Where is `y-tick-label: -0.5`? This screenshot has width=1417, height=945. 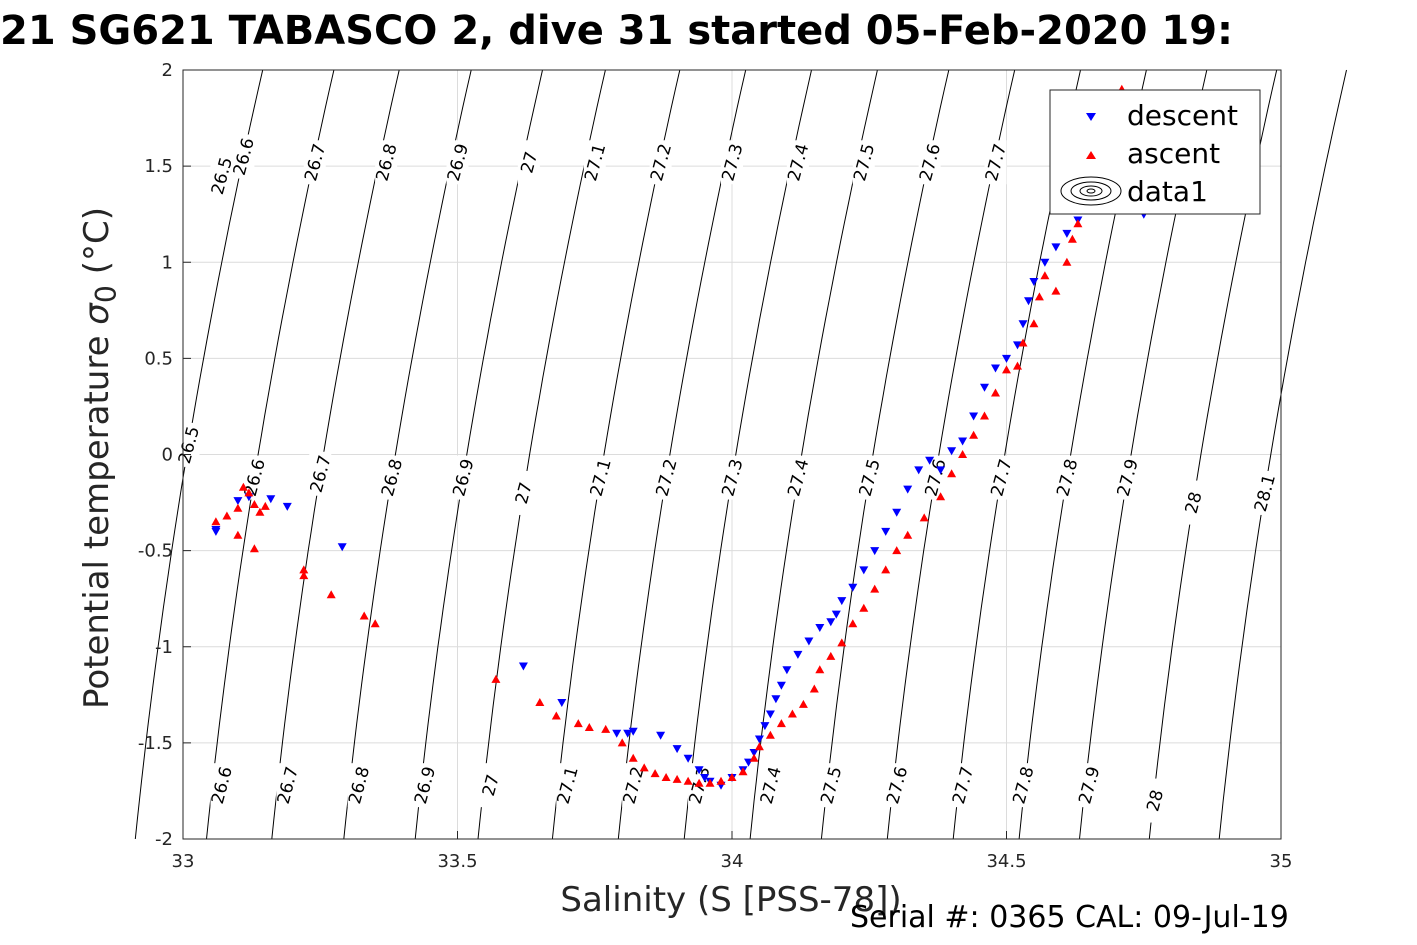 y-tick-label: -0.5 is located at coordinates (155, 551).